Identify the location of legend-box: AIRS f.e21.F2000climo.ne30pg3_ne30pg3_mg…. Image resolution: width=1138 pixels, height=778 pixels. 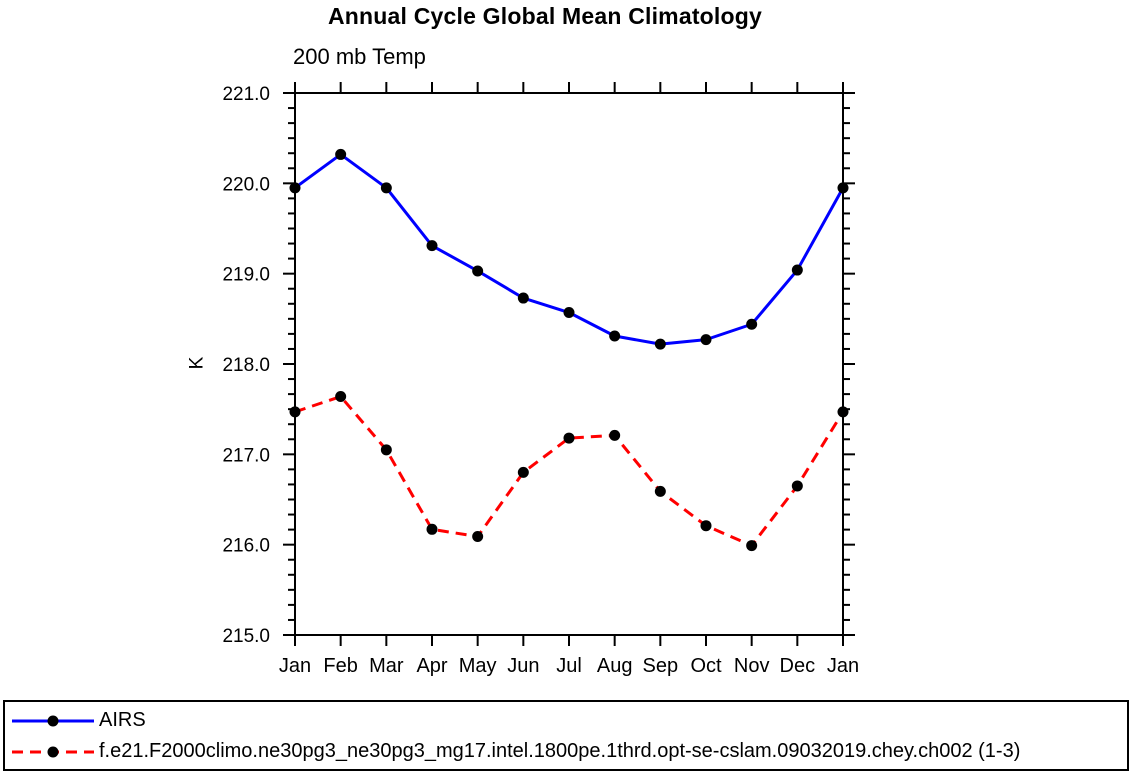
(566, 735).